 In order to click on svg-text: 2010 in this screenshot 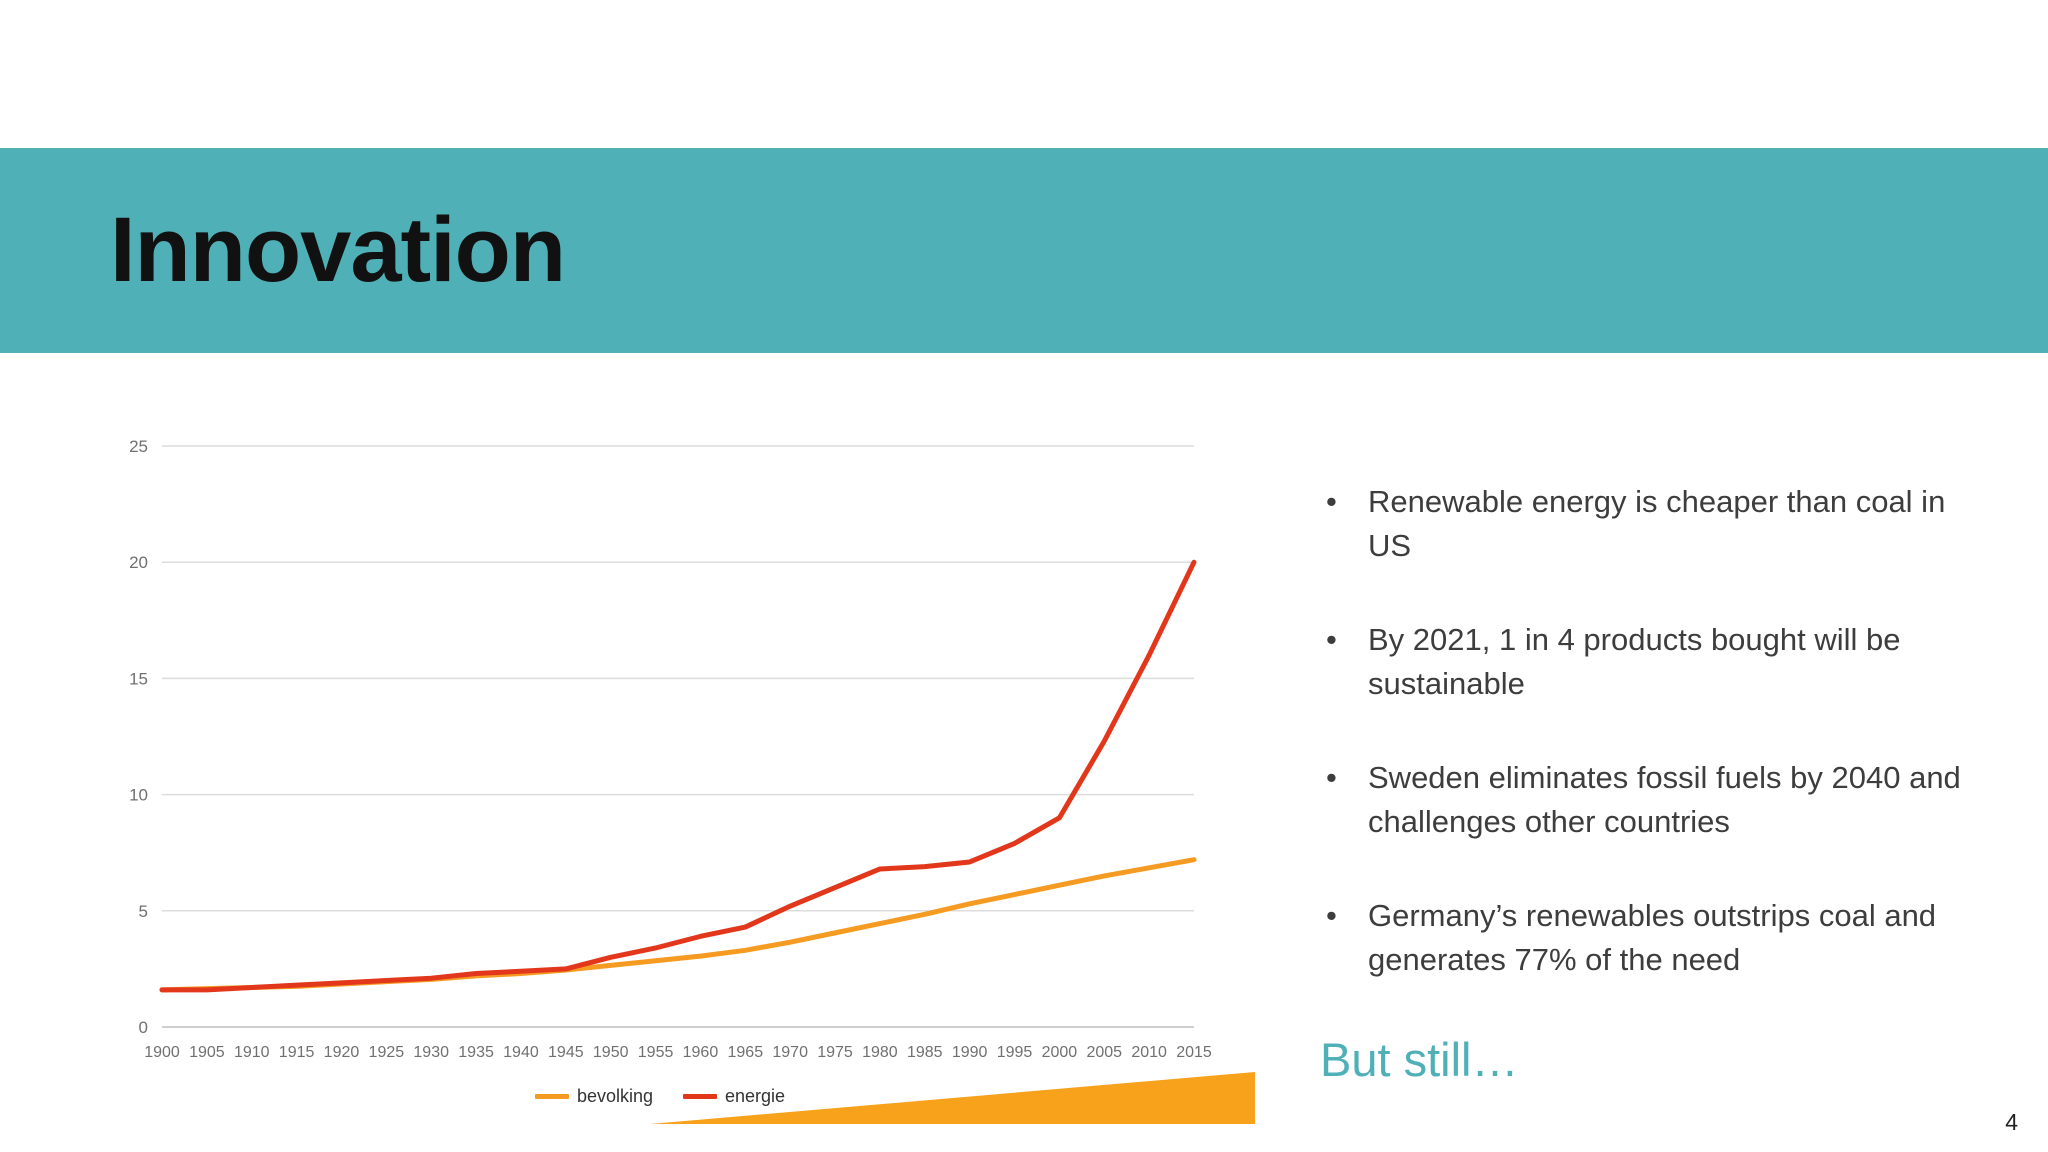, I will do `click(1149, 1052)`.